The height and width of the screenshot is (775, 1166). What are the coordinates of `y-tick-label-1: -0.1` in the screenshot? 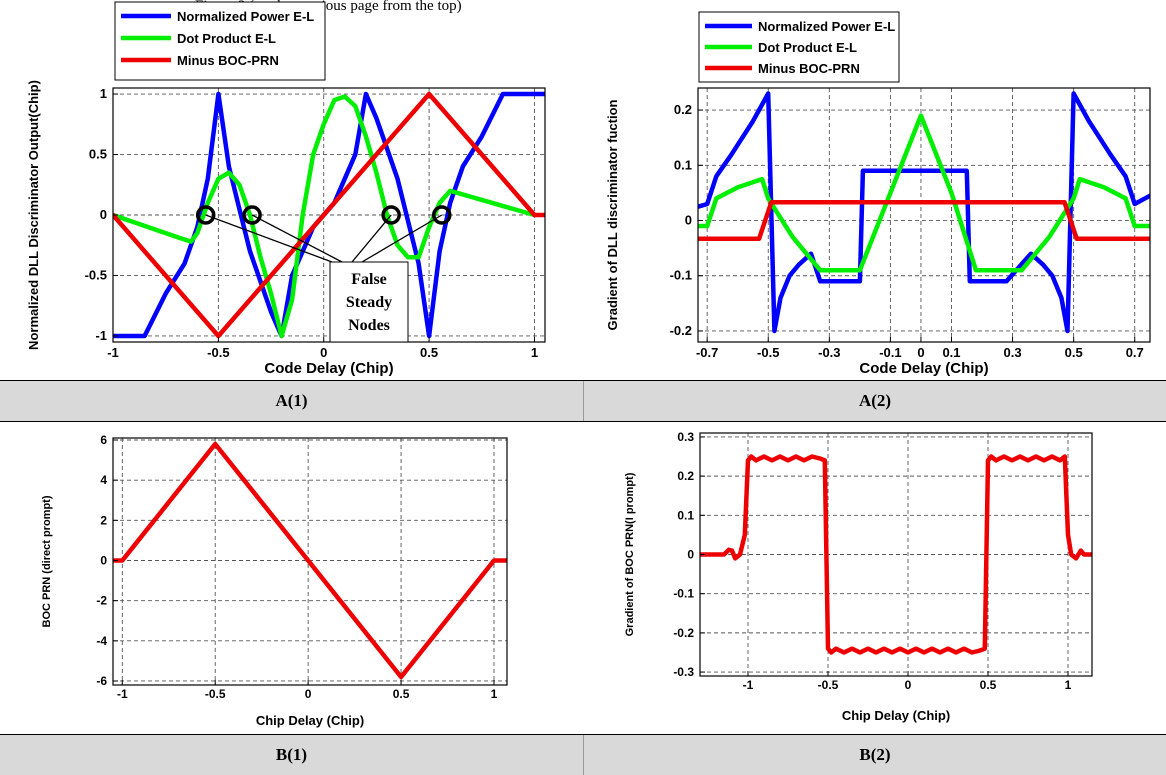 It's located at (681, 275).